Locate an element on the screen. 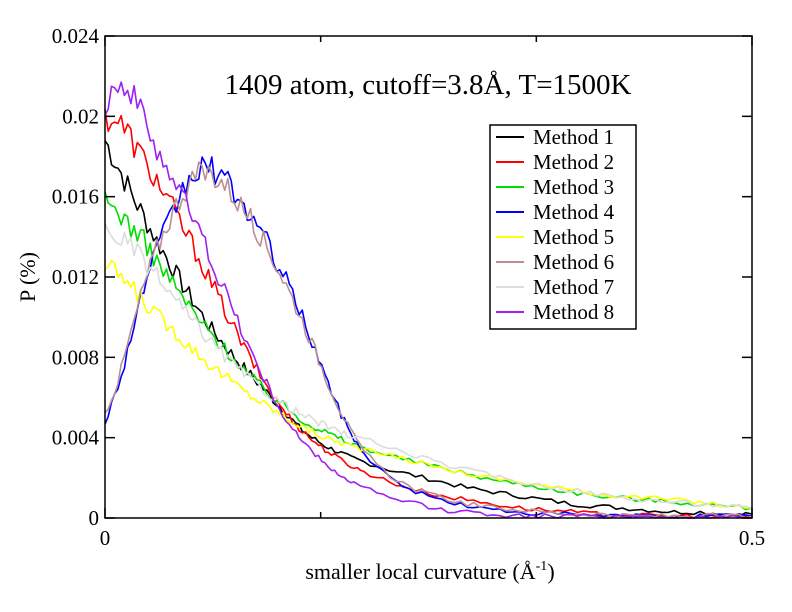  y-tick-label-0: 0 is located at coordinates (94, 518).